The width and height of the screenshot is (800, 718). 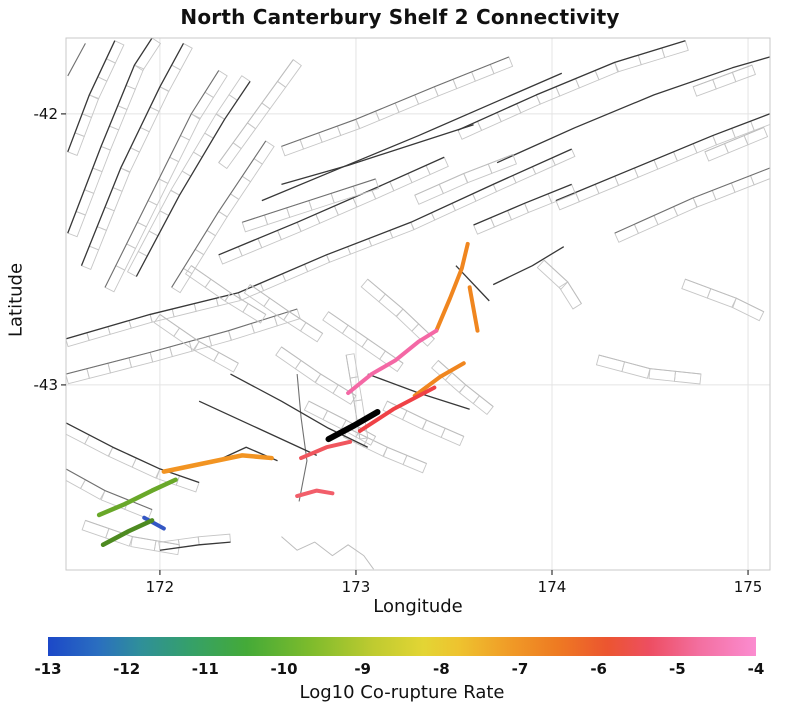 I want to click on rupture-red-main, so click(x=397, y=409).